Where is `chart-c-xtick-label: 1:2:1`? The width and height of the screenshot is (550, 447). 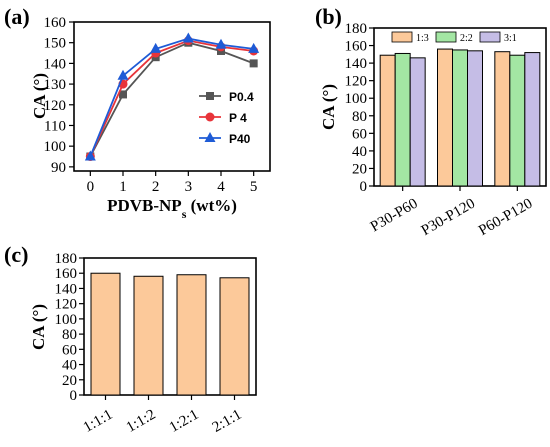
chart-c-xtick-label: 1:2:1 is located at coordinates (184, 421).